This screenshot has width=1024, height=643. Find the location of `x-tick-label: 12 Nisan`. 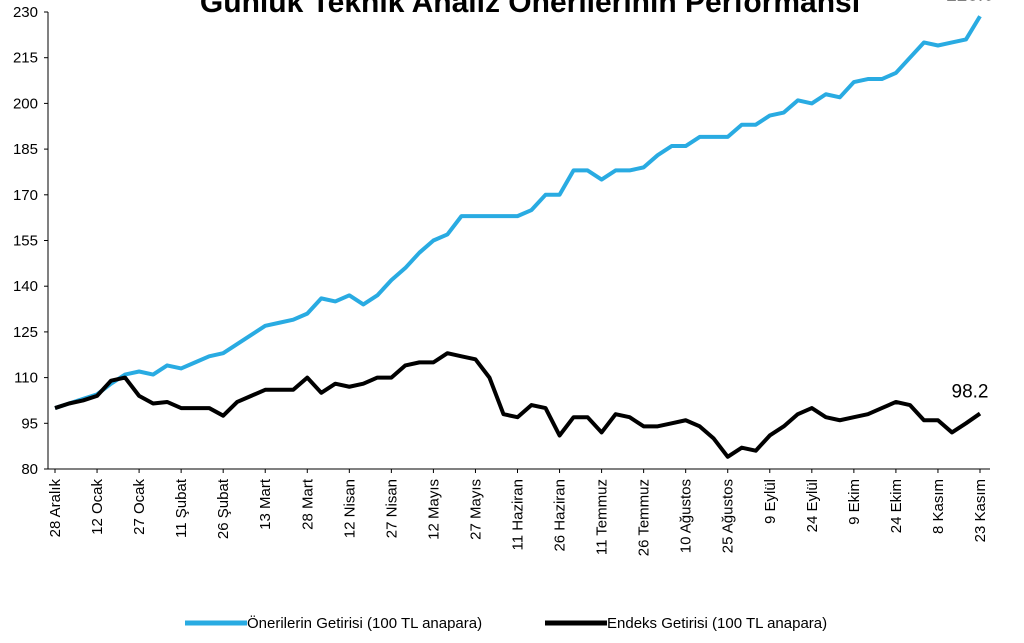

x-tick-label: 12 Nisan is located at coordinates (349, 508).